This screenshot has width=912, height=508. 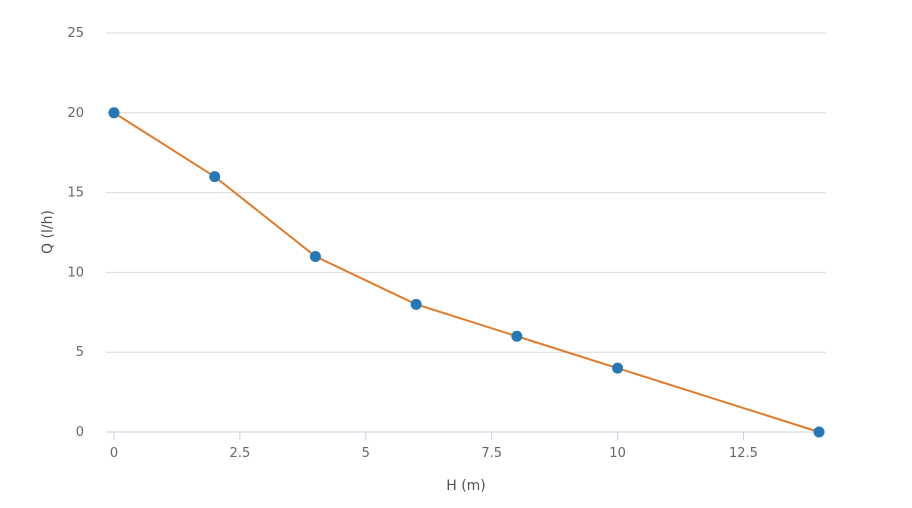 I want to click on x-tick-label: 5, so click(x=366, y=453).